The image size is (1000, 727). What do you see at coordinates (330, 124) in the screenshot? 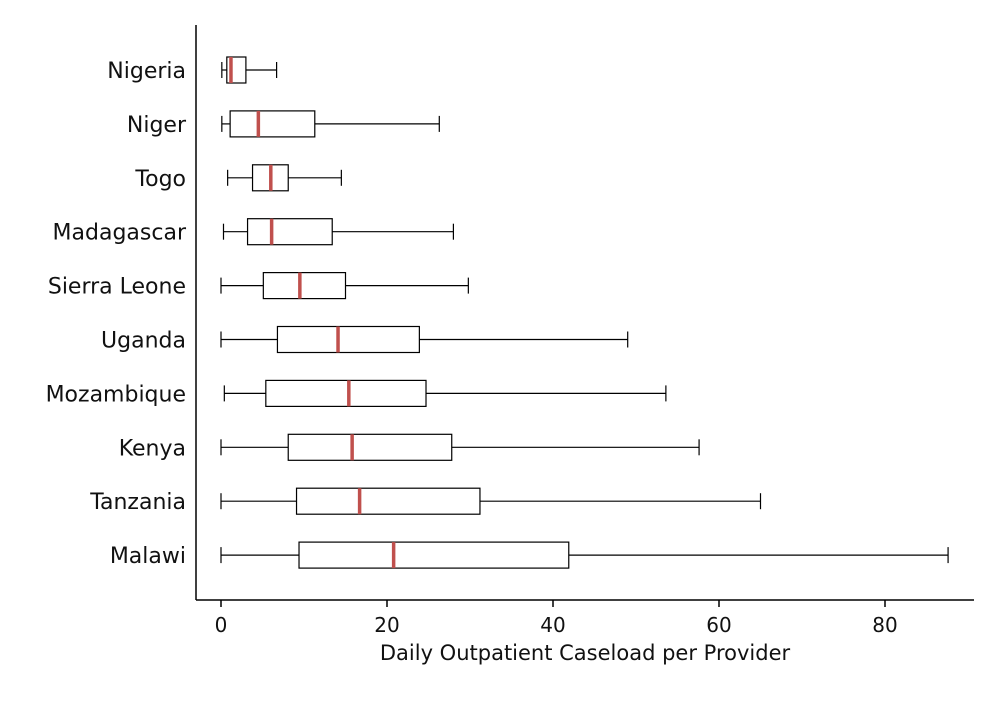
I see `box-niger` at bounding box center [330, 124].